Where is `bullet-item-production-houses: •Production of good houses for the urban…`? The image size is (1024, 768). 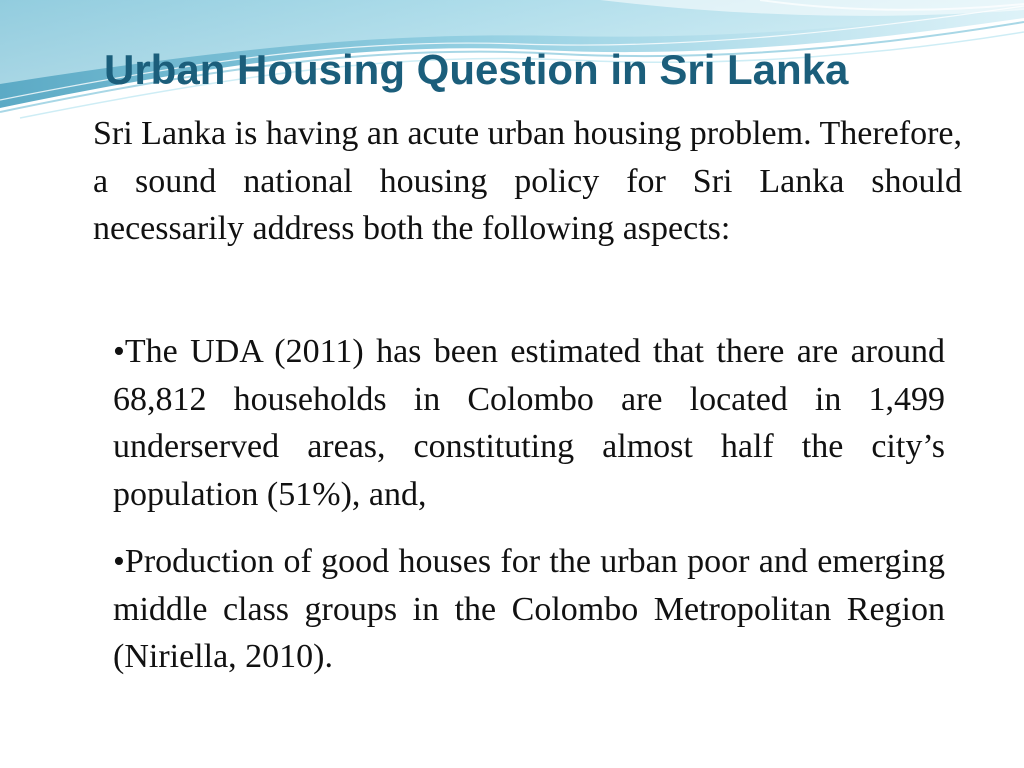
bullet-item-production-houses: •Production of good houses for the urban… is located at coordinates (529, 609).